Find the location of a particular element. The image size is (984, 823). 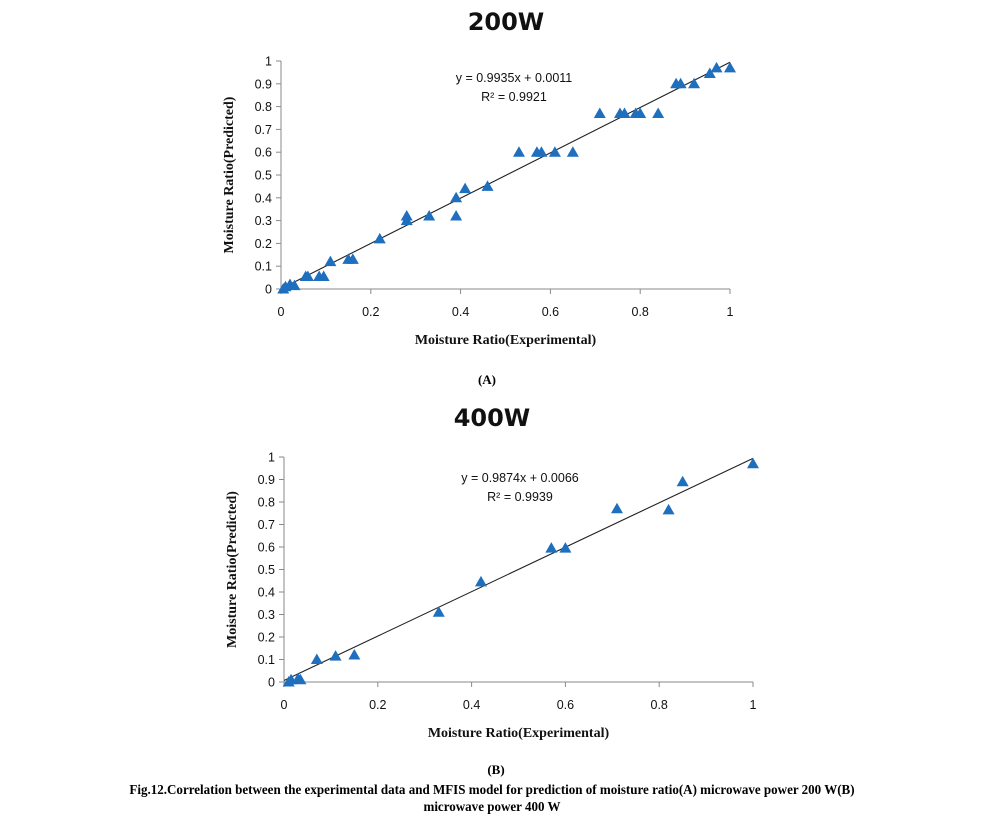

panel-label-b: (B) is located at coordinates (496, 769).